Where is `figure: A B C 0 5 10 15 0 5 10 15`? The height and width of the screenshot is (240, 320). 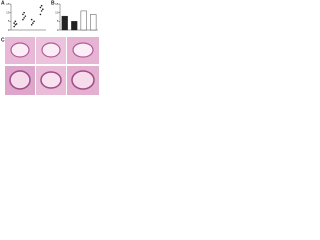
figure: A B C 0 5 10 15 0 5 10 15 is located at coordinates (50, 47).